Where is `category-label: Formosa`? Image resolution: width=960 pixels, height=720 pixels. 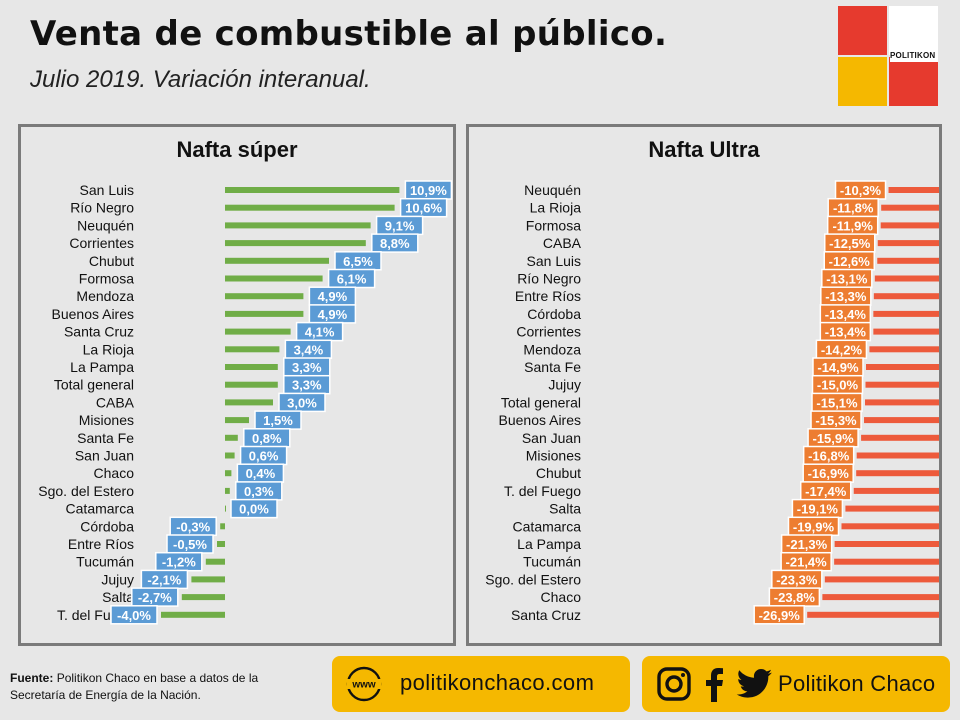
category-label: Formosa is located at coordinates (106, 279).